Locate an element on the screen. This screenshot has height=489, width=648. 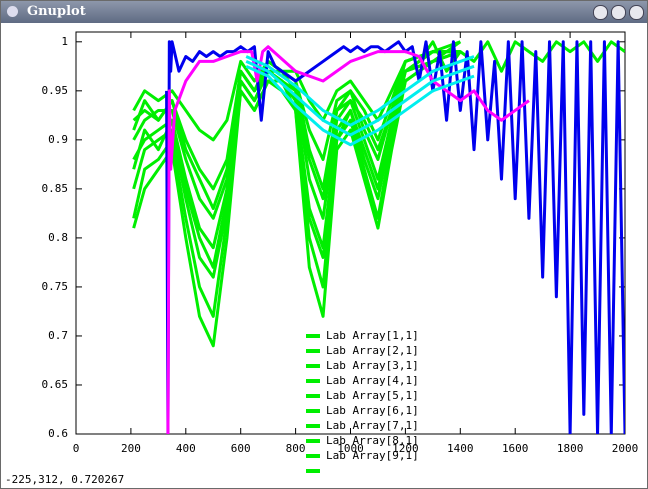
legend-label: Lab Array[3,1] is located at coordinates (372, 365).